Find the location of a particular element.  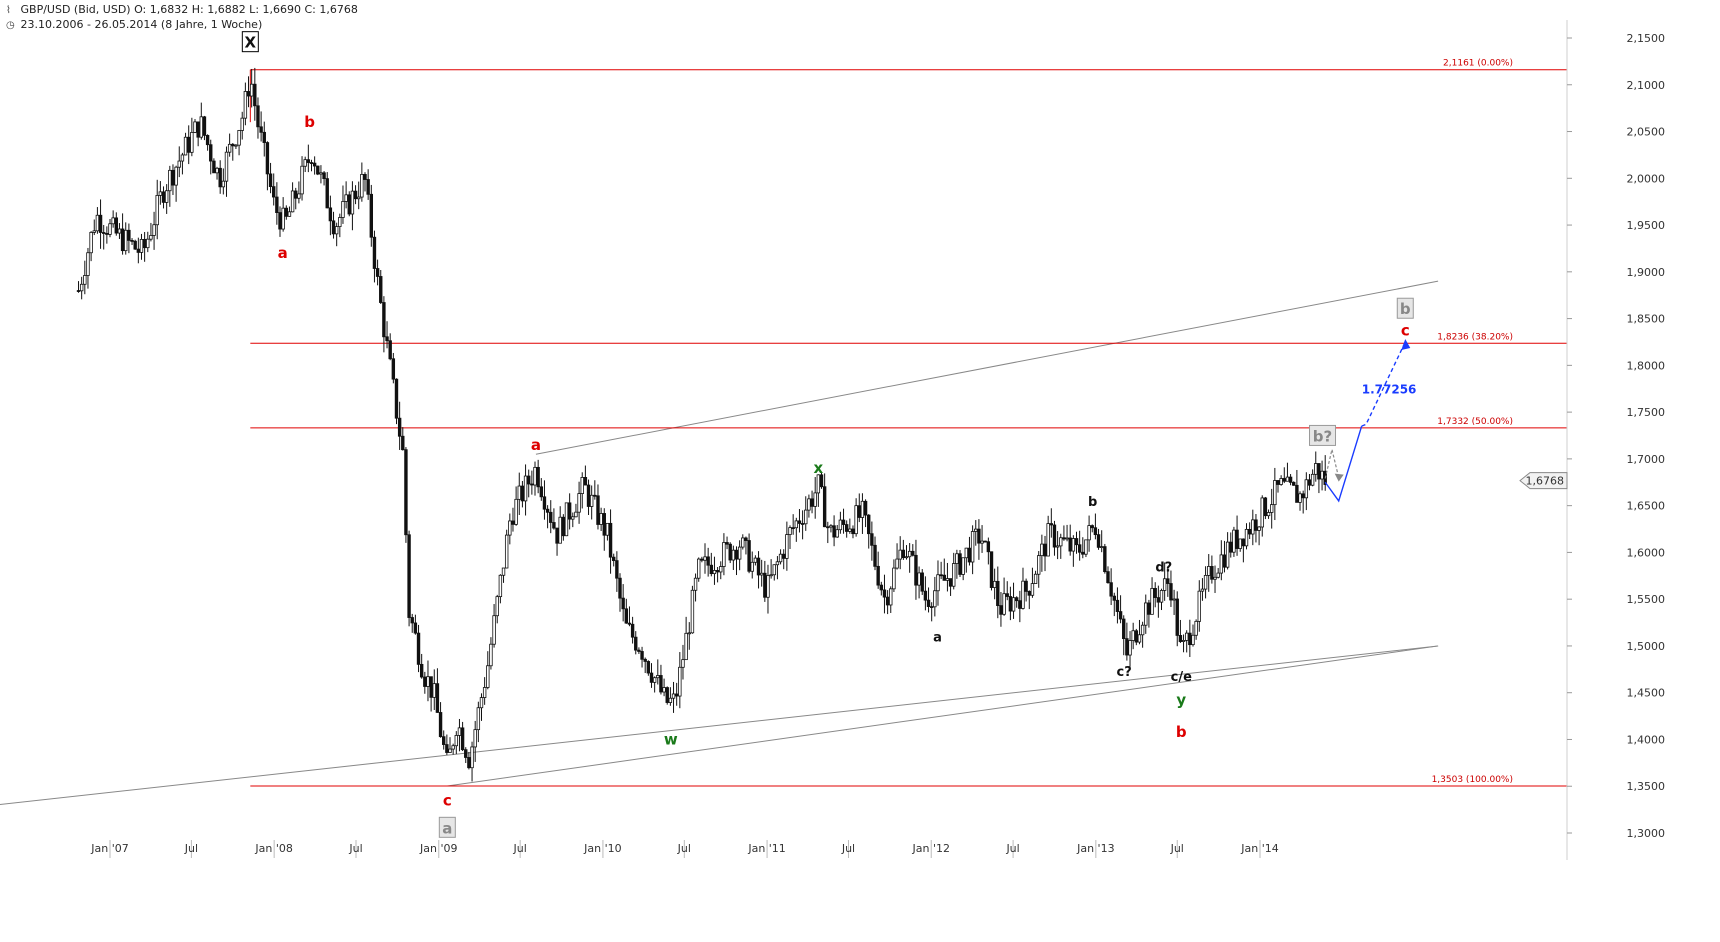

x-tick-label: Jan '09 is located at coordinates (438, 848).